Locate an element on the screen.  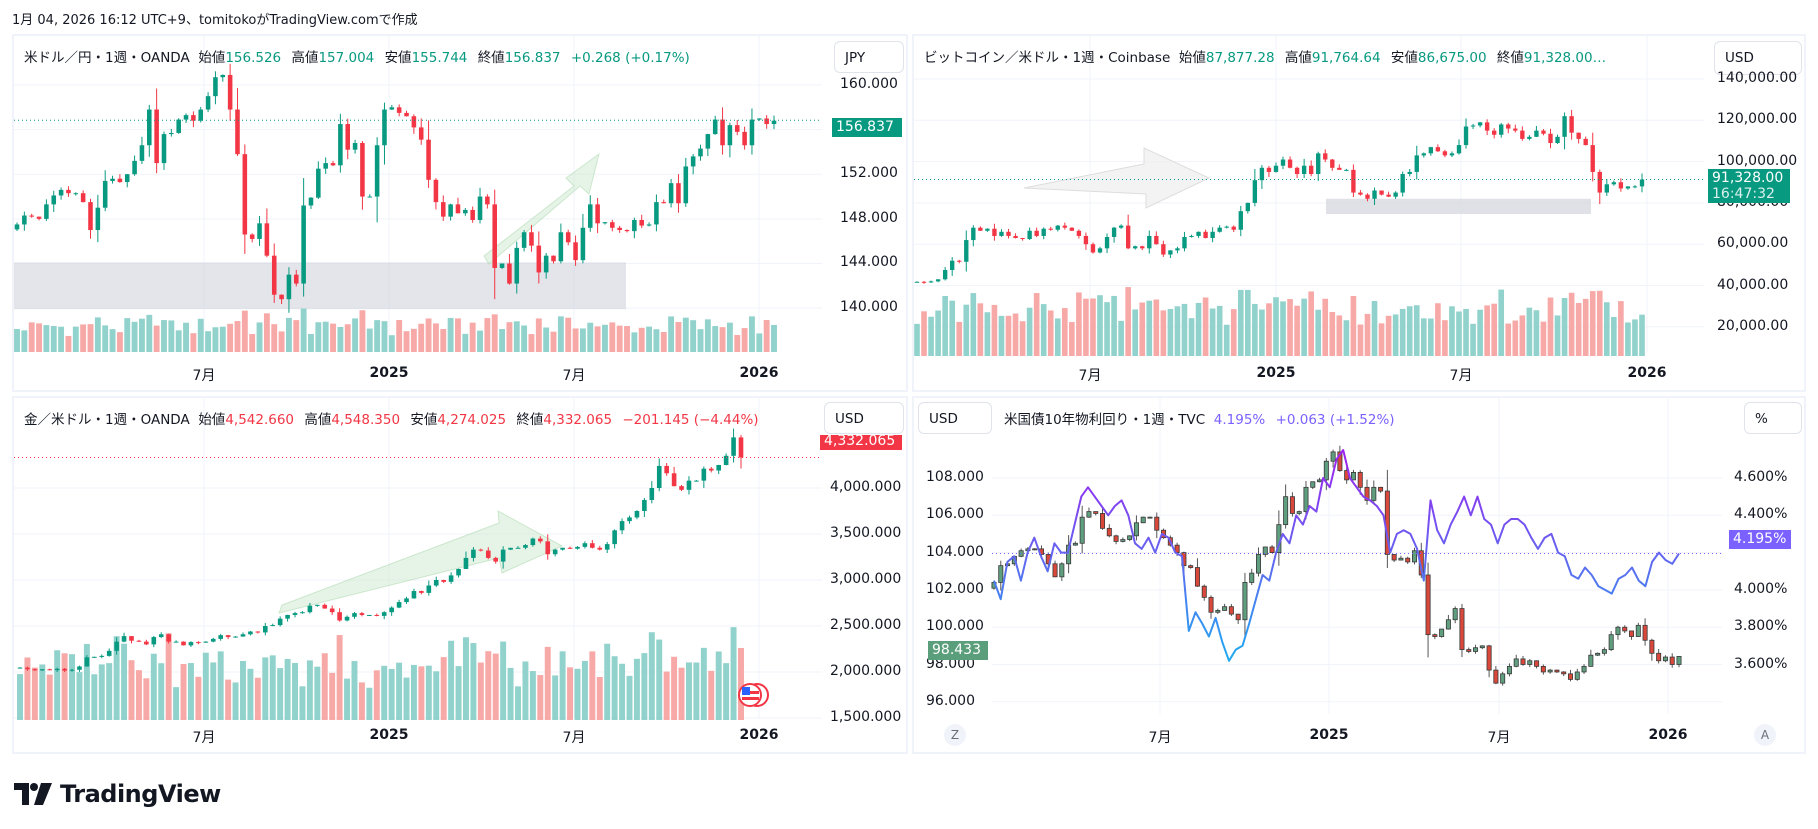
low-value: 4,274.025 is located at coordinates (472, 420).